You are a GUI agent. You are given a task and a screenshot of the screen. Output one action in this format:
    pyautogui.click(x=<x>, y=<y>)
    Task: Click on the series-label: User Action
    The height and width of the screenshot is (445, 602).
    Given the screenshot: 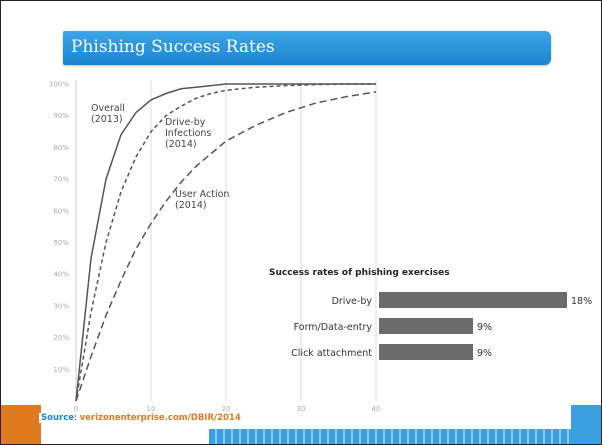 What is the action you would take?
    pyautogui.click(x=202, y=194)
    